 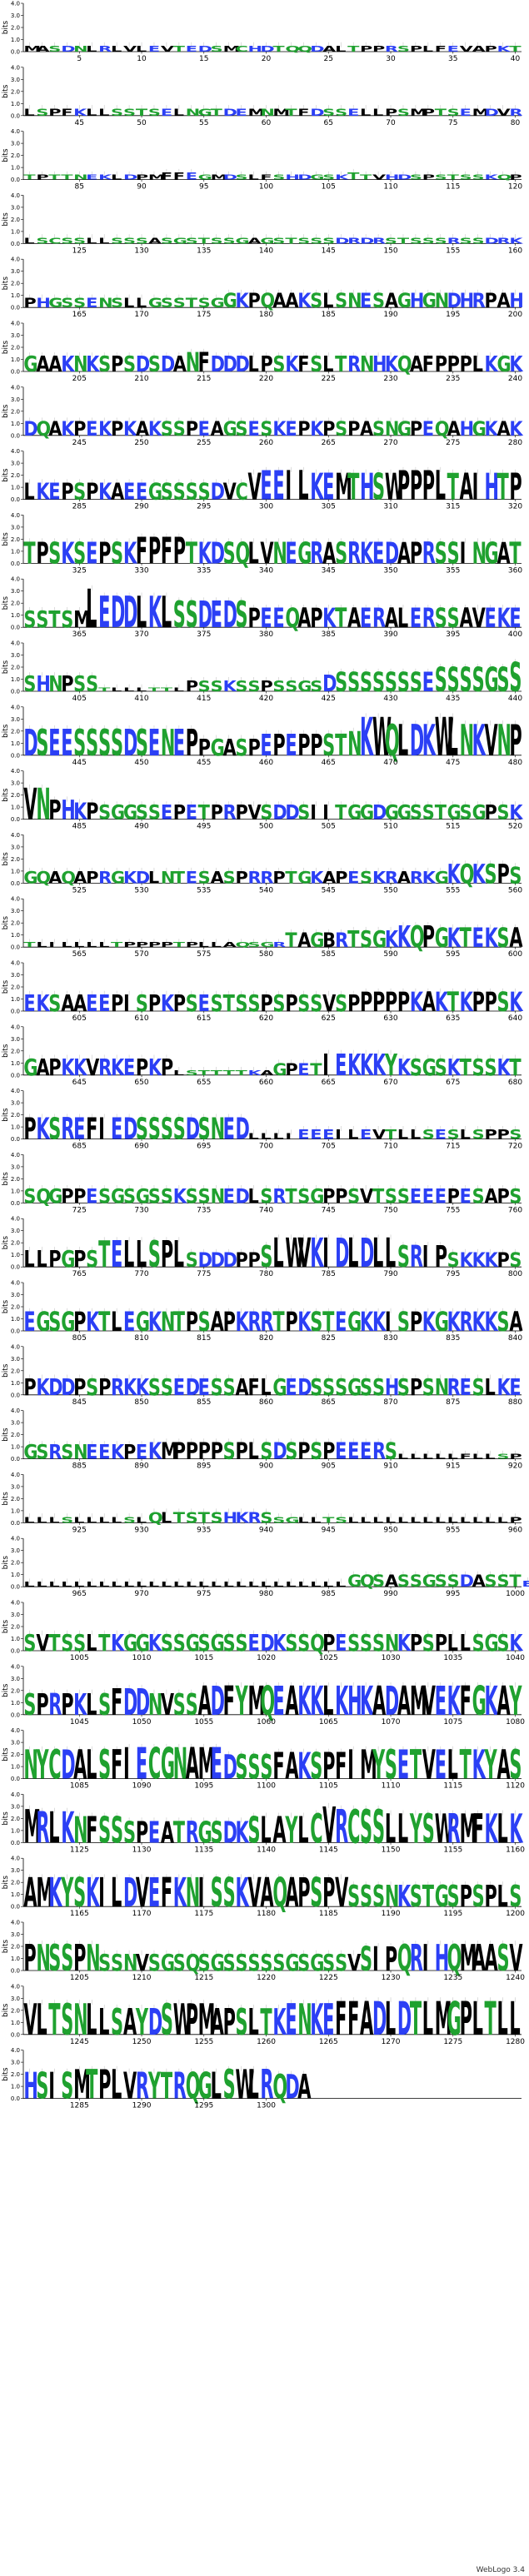 I want to click on logo-letter: W, so click(x=382, y=738).